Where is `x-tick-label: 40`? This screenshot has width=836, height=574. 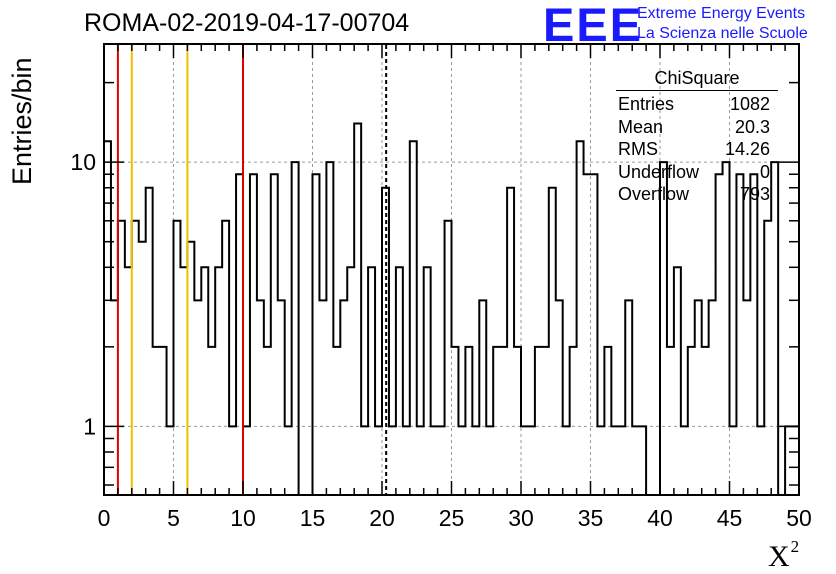
x-tick-label: 40 is located at coordinates (660, 518).